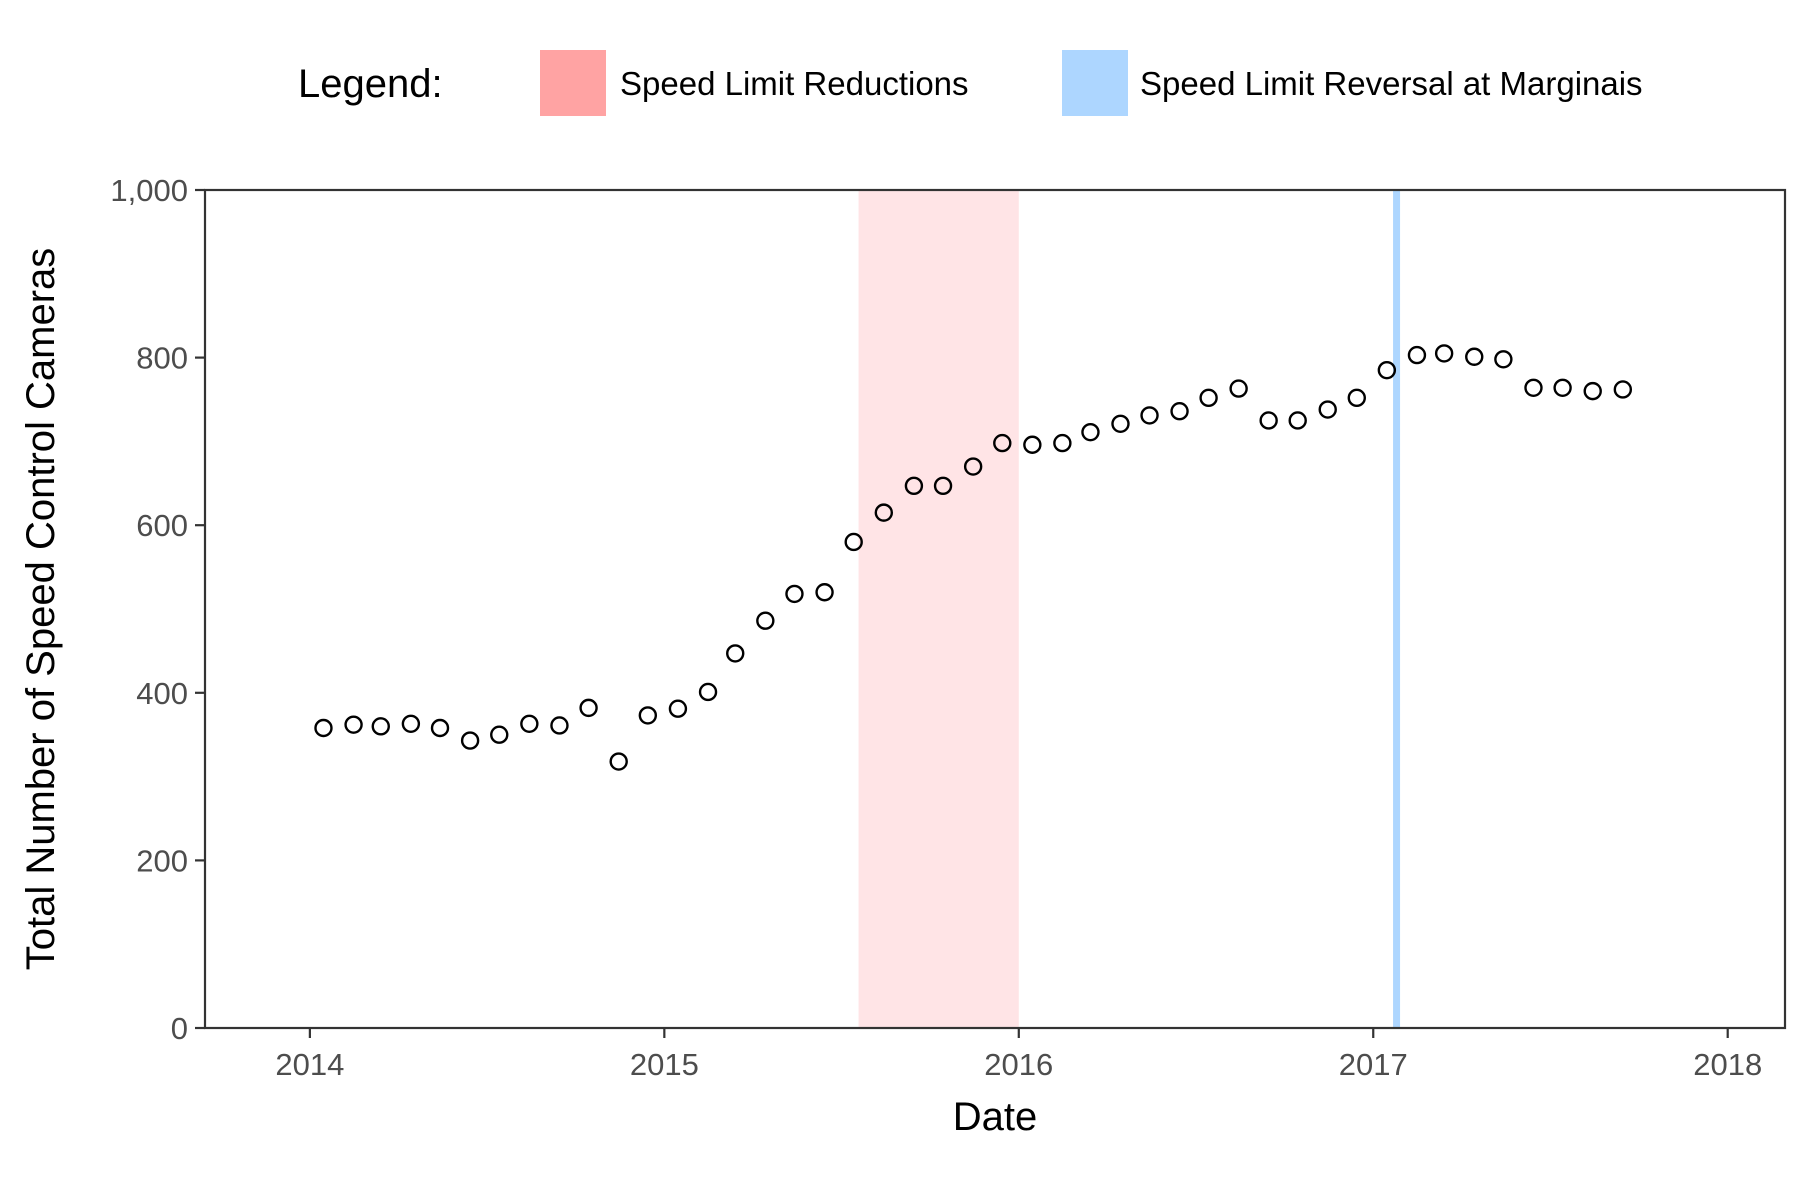 The image size is (1800, 1200). What do you see at coordinates (162, 358) in the screenshot?
I see `y-tick-label: 800` at bounding box center [162, 358].